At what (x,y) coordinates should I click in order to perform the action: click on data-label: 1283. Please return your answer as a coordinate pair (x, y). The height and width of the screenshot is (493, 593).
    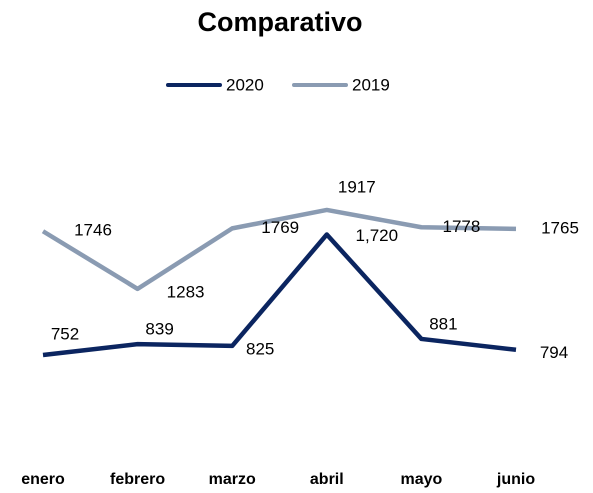
    Looking at the image, I should click on (186, 291).